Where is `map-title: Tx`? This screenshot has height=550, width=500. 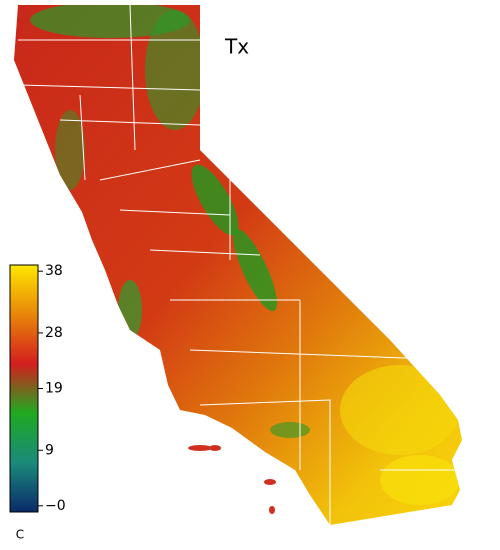
map-title: Tx is located at coordinates (236, 47).